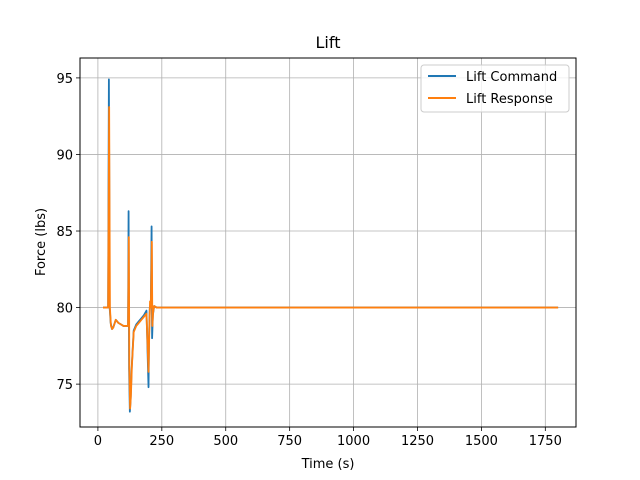  What do you see at coordinates (64, 155) in the screenshot?
I see `y-tick-label: 90` at bounding box center [64, 155].